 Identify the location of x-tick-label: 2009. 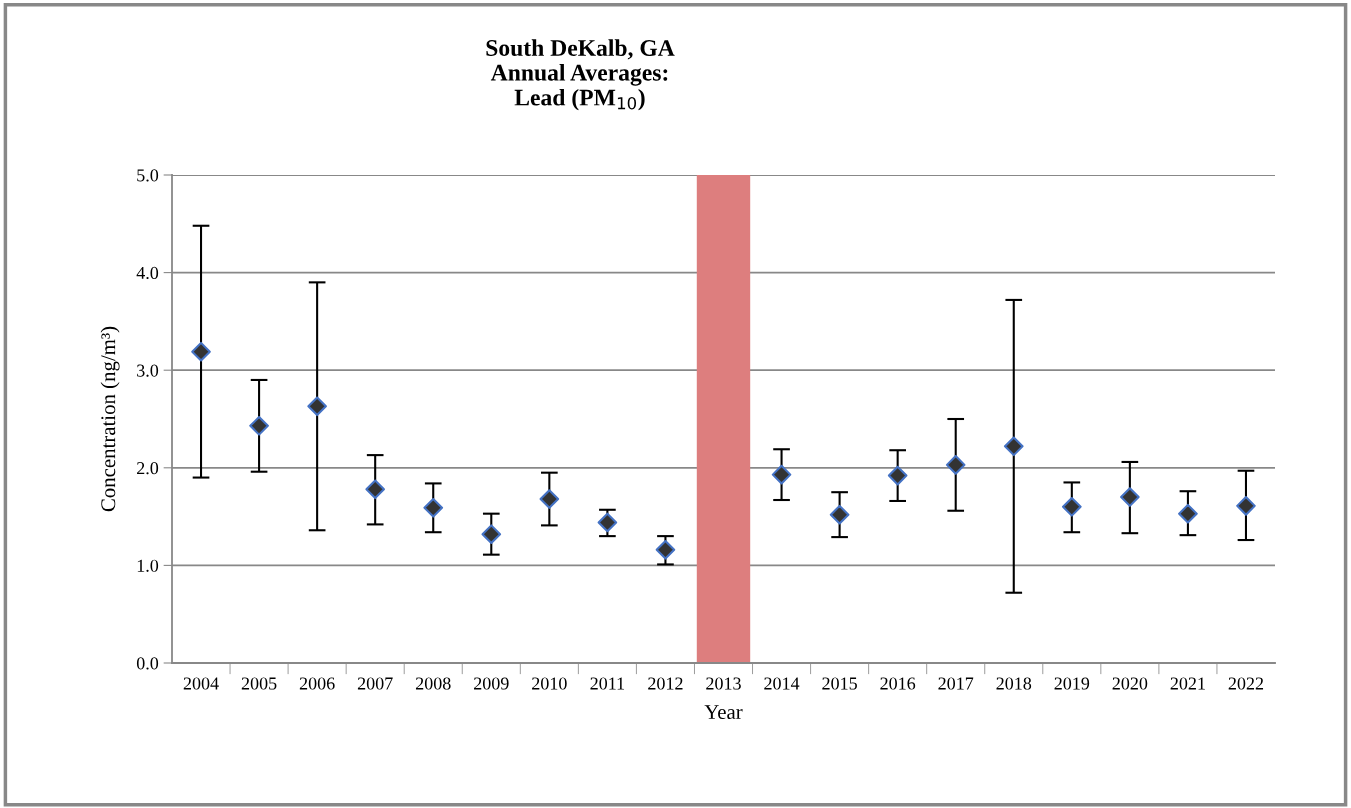
(491, 683).